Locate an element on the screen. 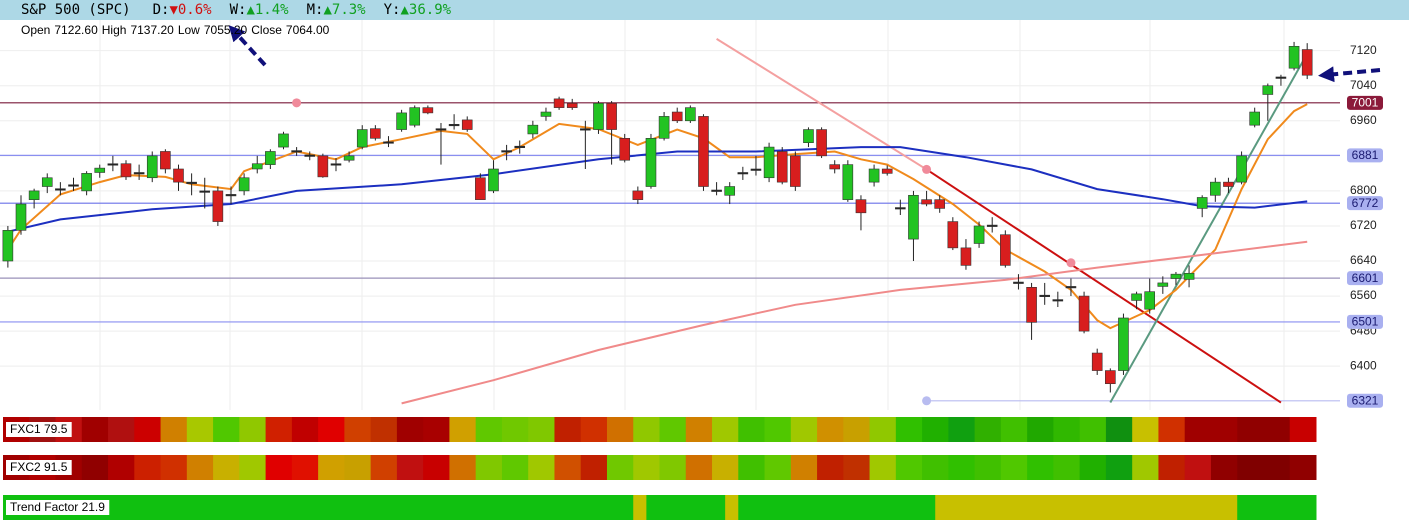  y-tick-label: 6960 is located at coordinates (1363, 120).